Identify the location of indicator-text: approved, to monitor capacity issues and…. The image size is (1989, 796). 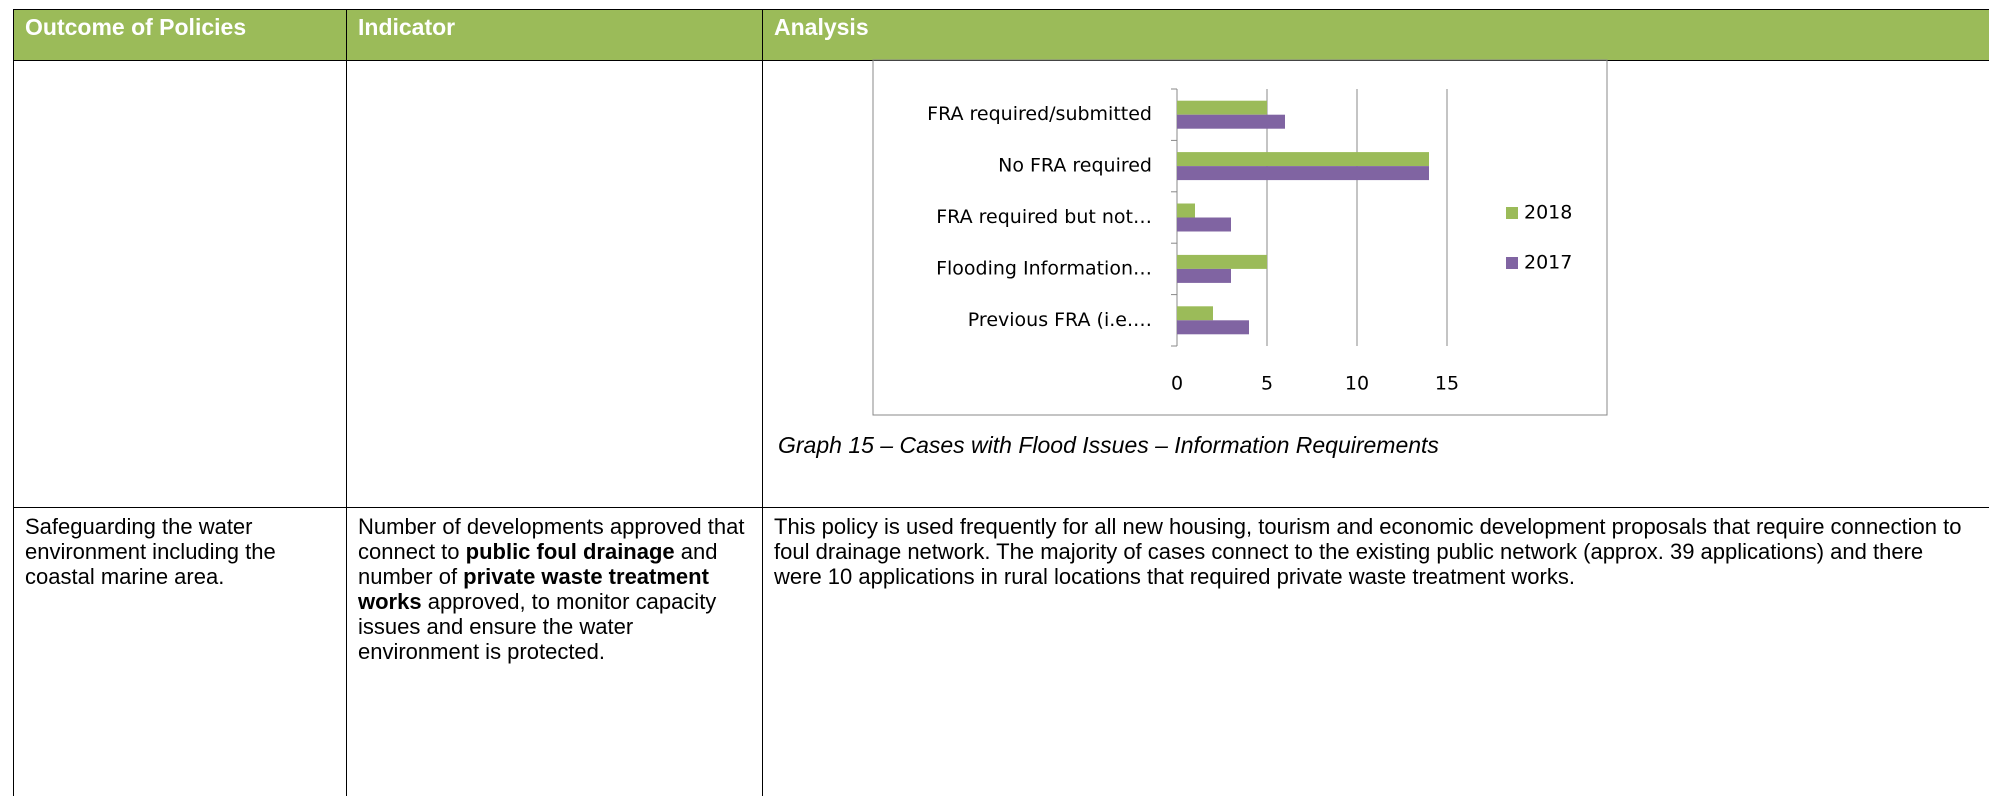
(537, 626).